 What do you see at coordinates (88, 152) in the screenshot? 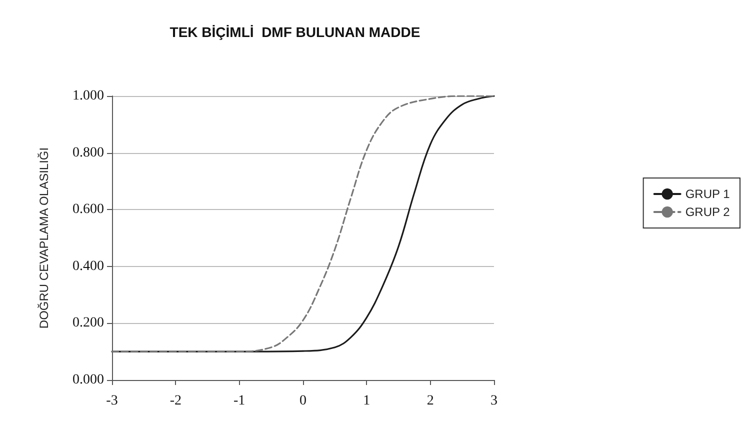
I see `y-tick-label: 0.800` at bounding box center [88, 152].